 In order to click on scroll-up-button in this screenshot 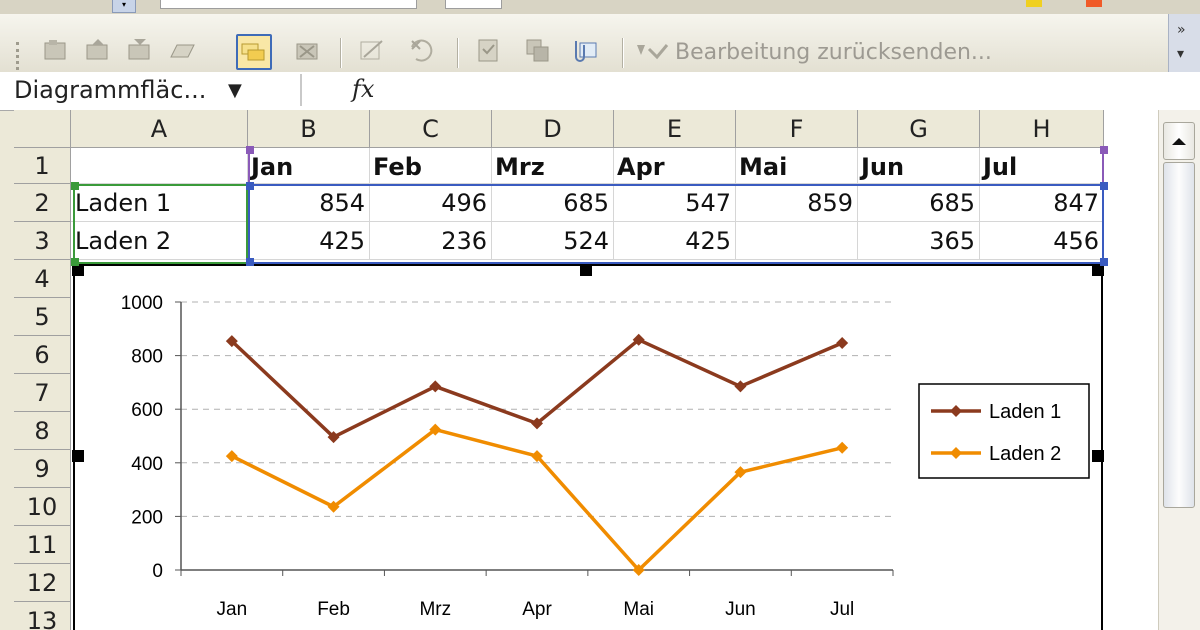, I will do `click(1179, 141)`.